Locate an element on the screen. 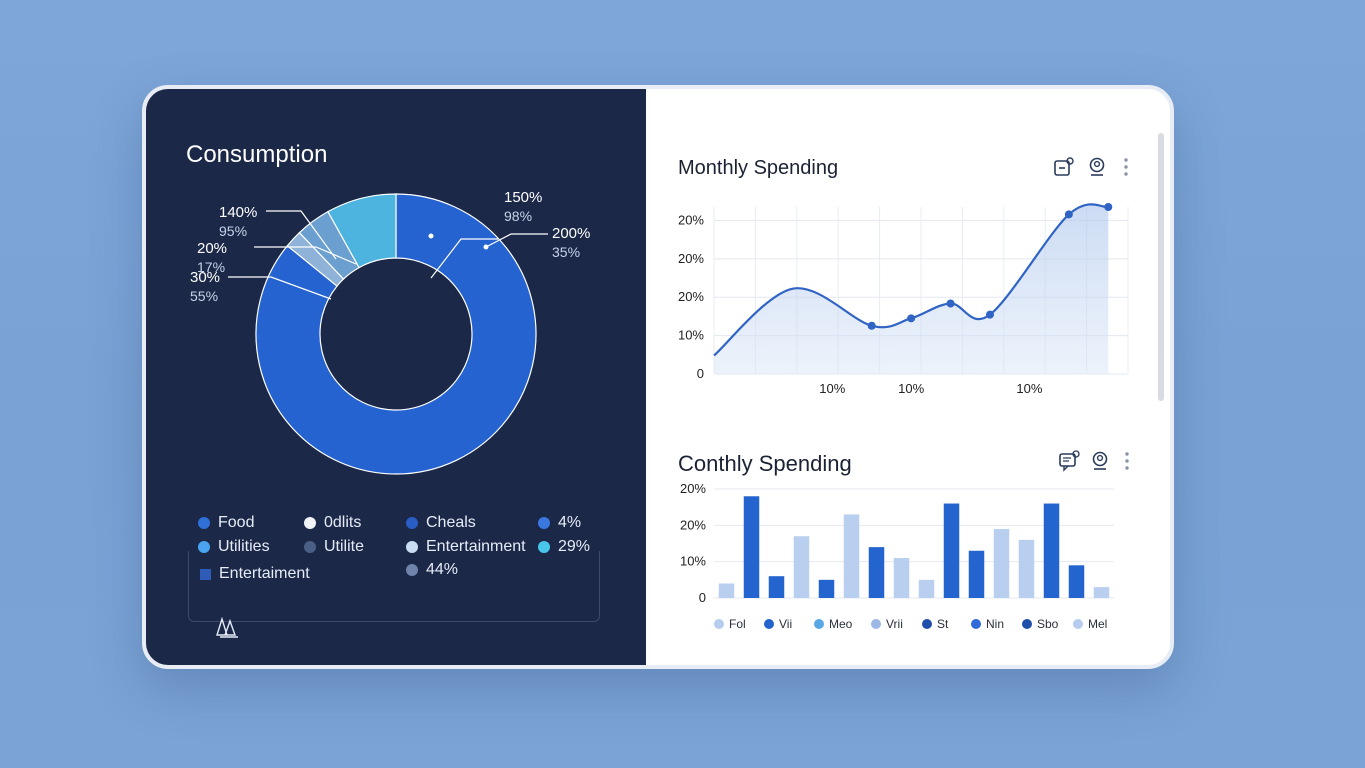 The image size is (1365, 768). legend-label: Utilities is located at coordinates (244, 546).